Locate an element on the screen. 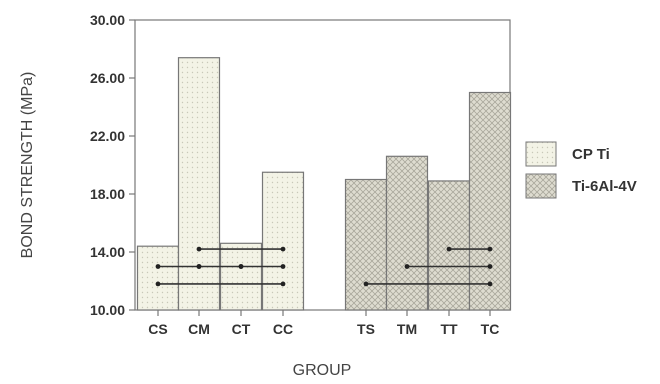 This screenshot has width=660, height=384. legend-label-cp-ti: CP Ti is located at coordinates (591, 154).